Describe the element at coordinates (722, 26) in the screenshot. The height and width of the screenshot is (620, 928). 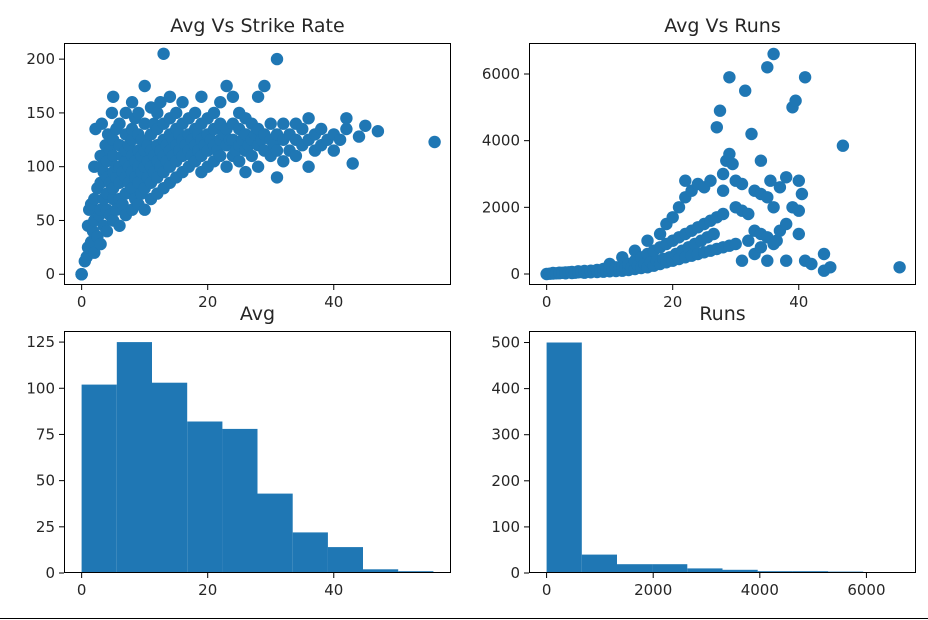
I see `chart-title: Avg Vs Runs` at that location.